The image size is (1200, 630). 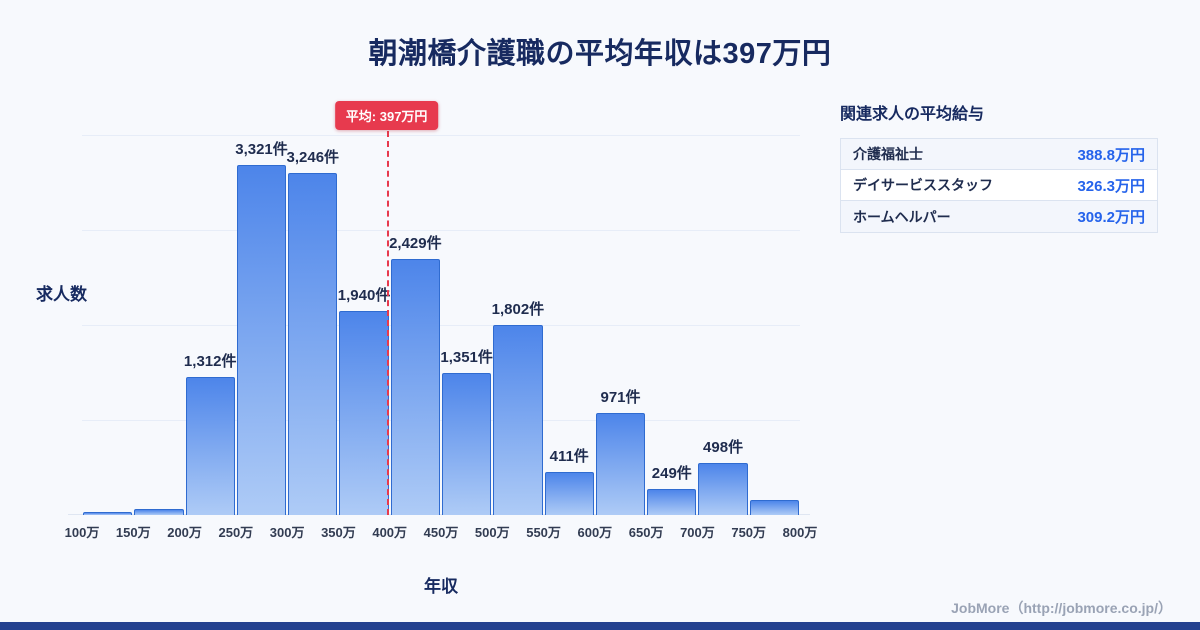 What do you see at coordinates (543, 532) in the screenshot?
I see `x-tick-label: 550万` at bounding box center [543, 532].